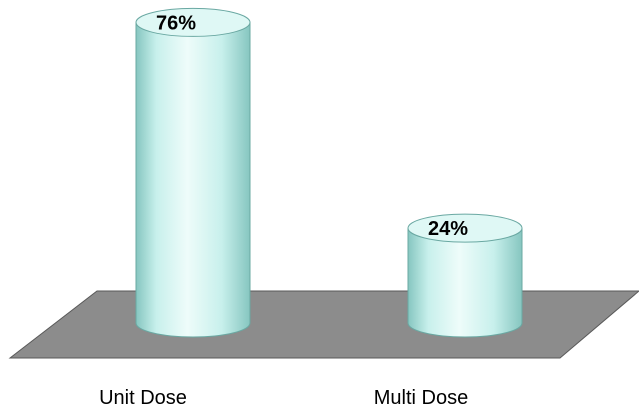 This screenshot has height=411, width=639. I want to click on bar-top-multi-dose, so click(465, 228).